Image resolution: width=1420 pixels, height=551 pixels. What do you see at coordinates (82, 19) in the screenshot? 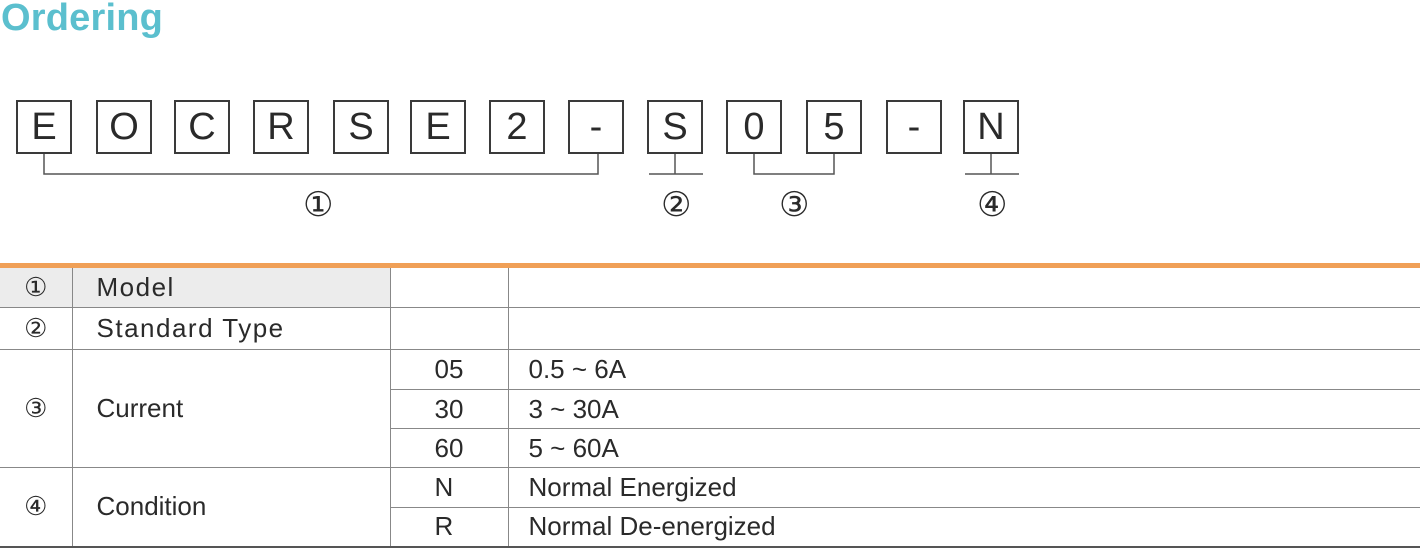
I see `page-title: Ordering` at bounding box center [82, 19].